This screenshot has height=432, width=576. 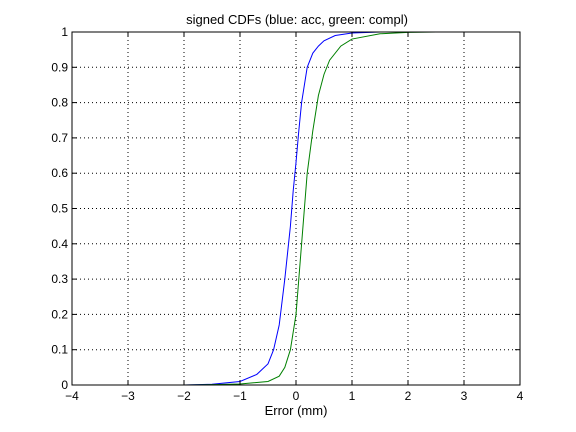 I want to click on x-tick-label: −3, so click(x=128, y=396).